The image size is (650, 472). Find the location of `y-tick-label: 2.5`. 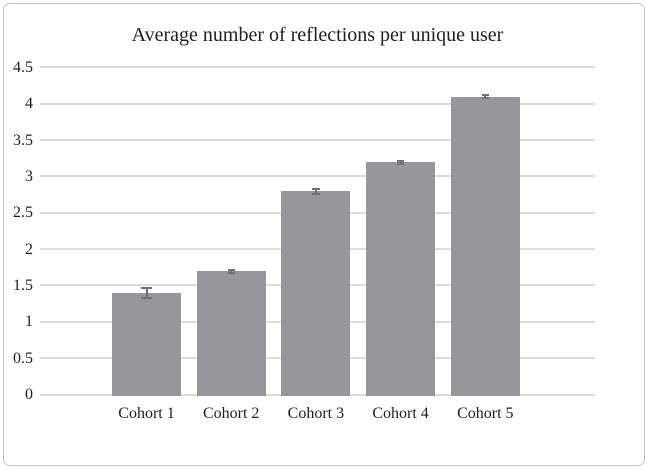

y-tick-label: 2.5 is located at coordinates (23, 213).